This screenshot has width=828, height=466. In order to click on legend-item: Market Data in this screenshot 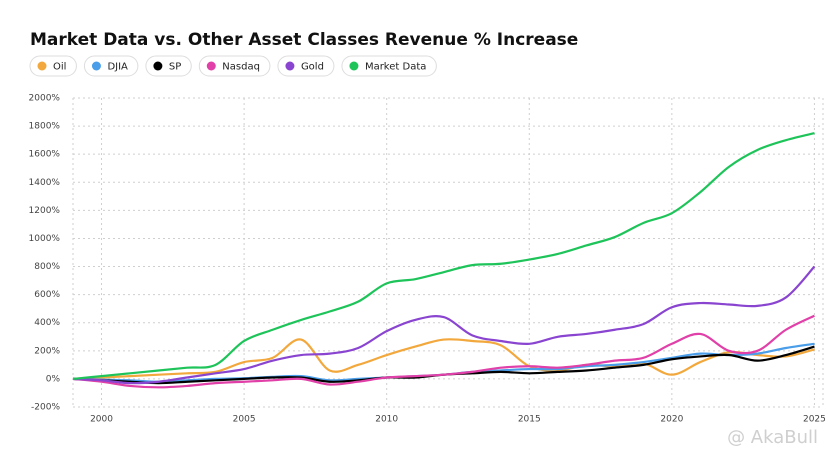, I will do `click(389, 66)`.